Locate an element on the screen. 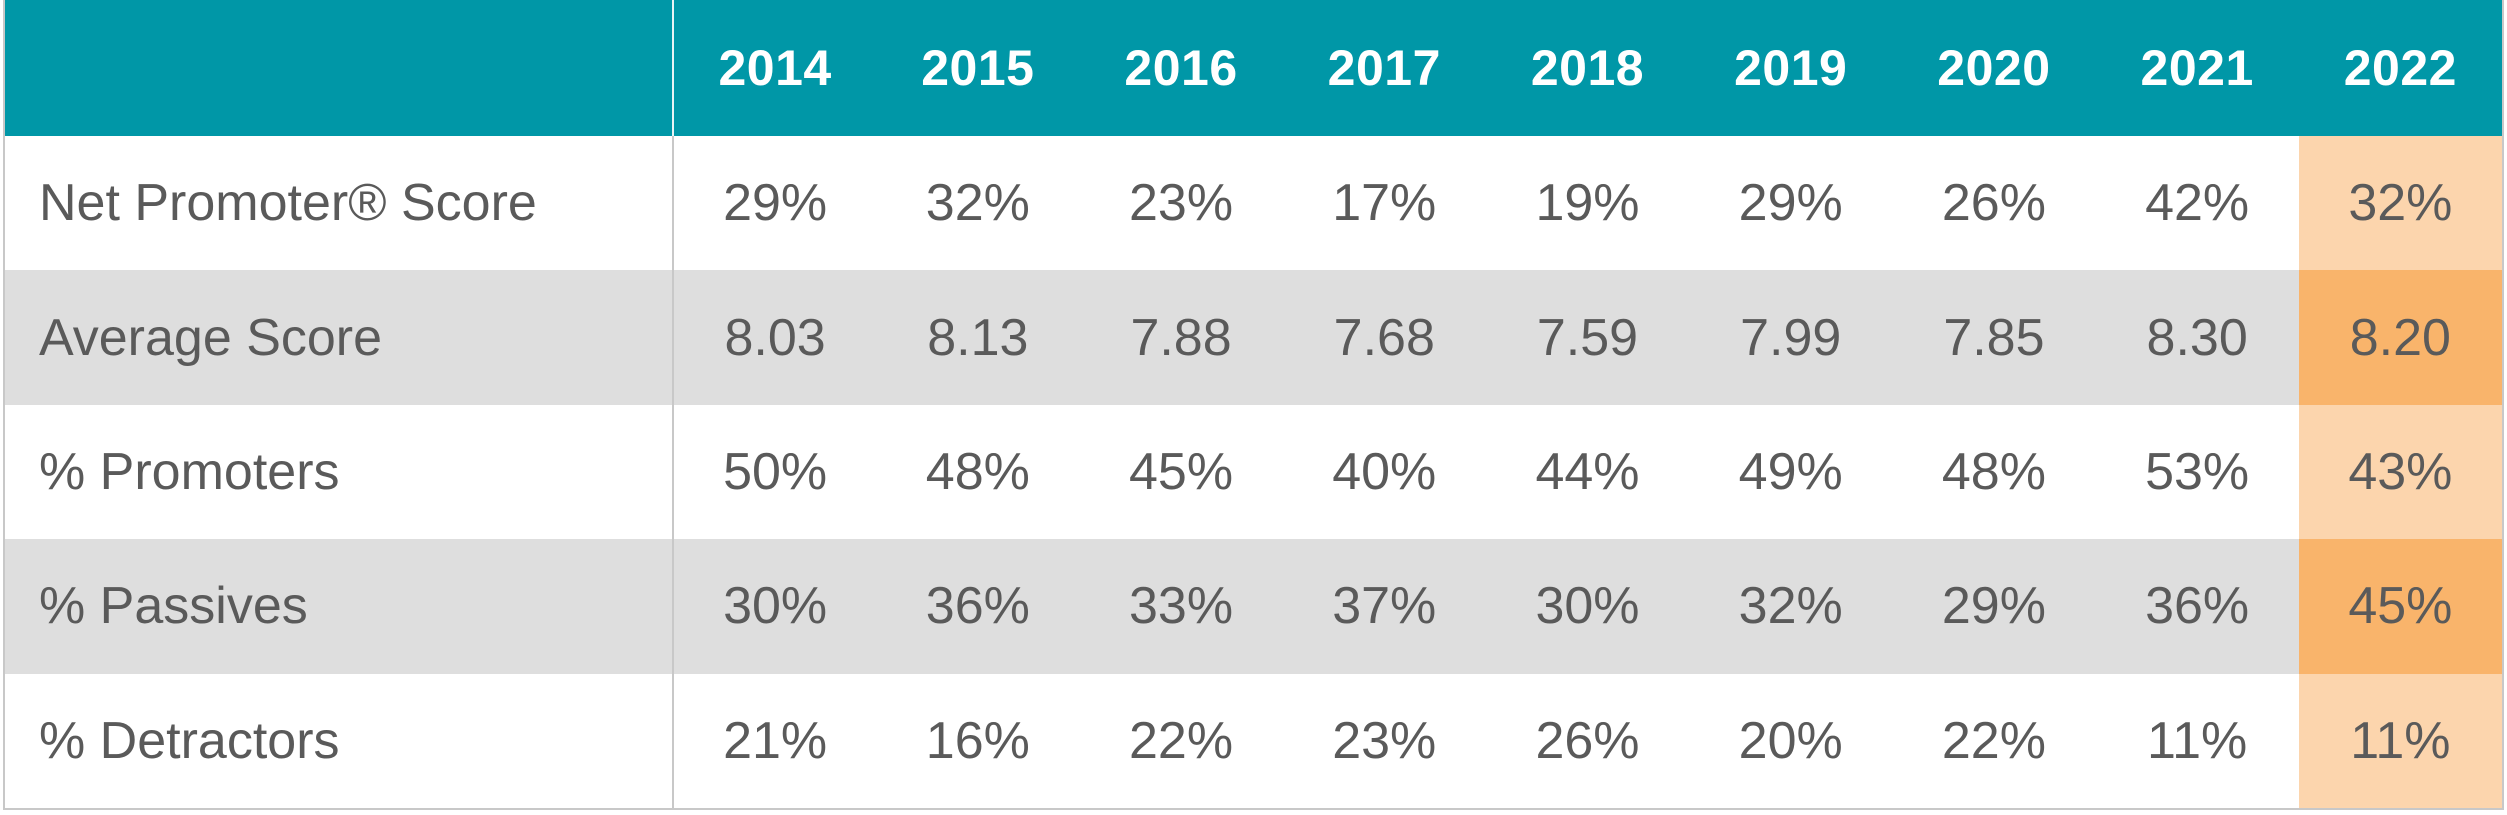 Image resolution: width=2507 pixels, height=815 pixels. year-header: 2021 is located at coordinates (2197, 68).